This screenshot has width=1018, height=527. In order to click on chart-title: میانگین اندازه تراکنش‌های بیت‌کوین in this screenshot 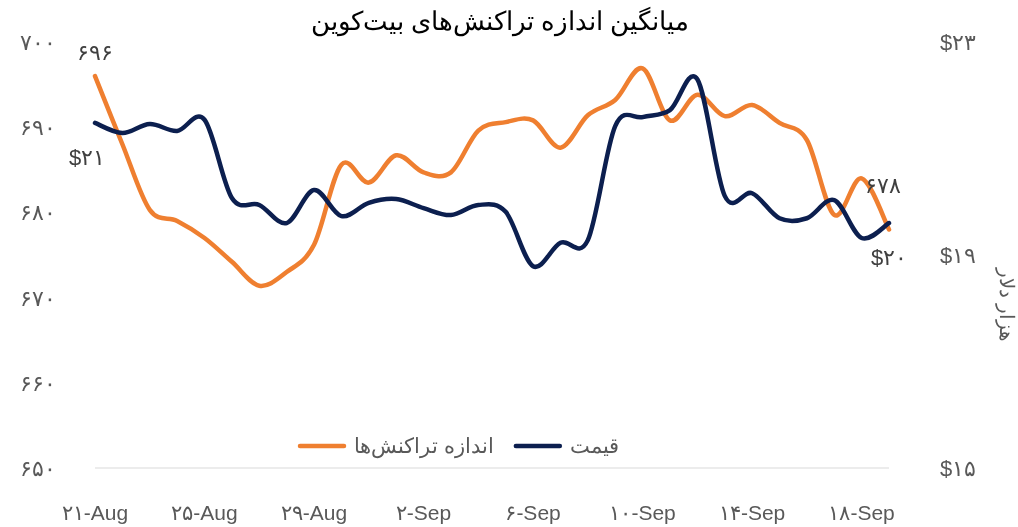, I will do `click(500, 21)`.